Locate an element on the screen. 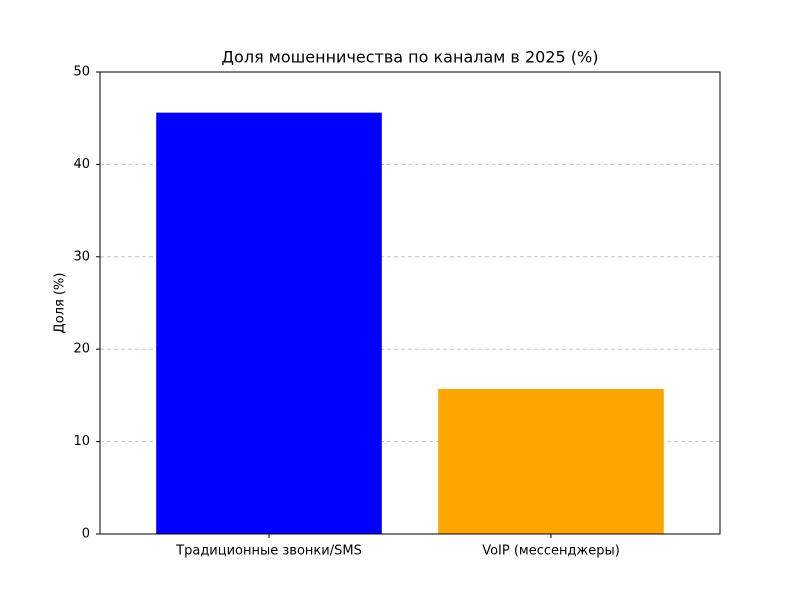 The width and height of the screenshot is (800, 600). y-axis-label: Доля (%) is located at coordinates (60, 303).